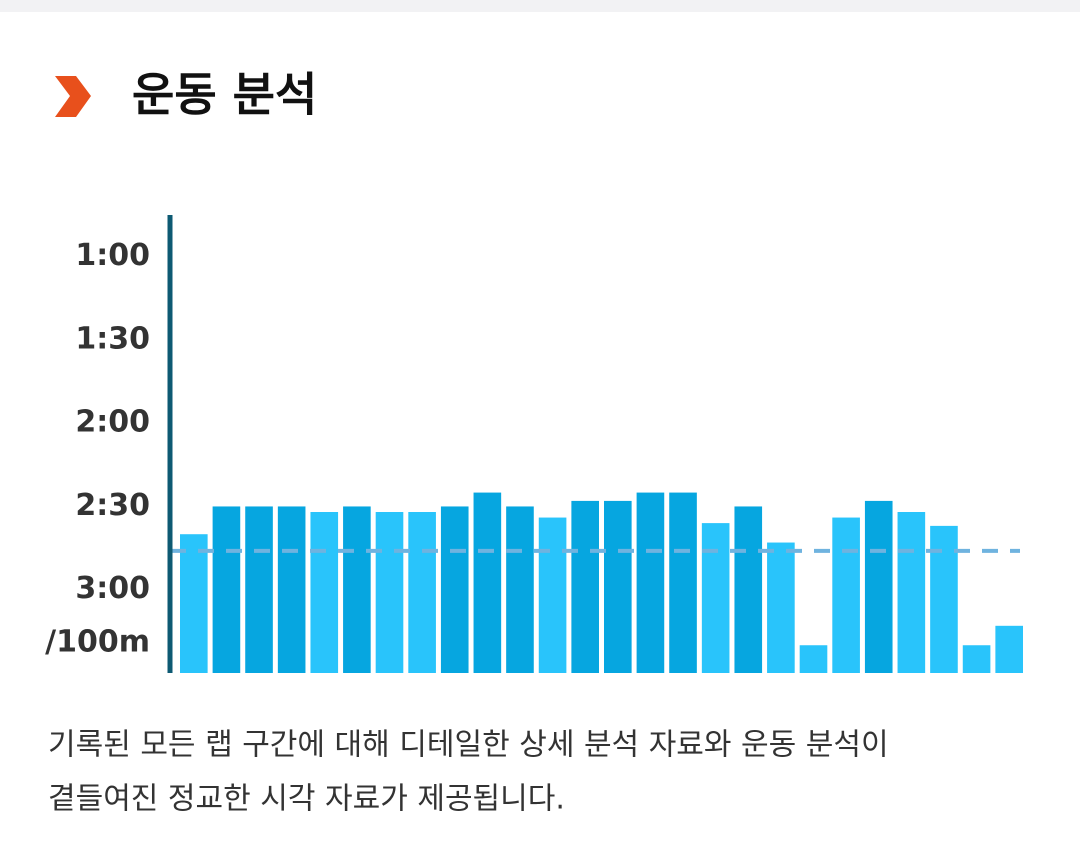  What do you see at coordinates (540, 6) in the screenshot?
I see `top-strip` at bounding box center [540, 6].